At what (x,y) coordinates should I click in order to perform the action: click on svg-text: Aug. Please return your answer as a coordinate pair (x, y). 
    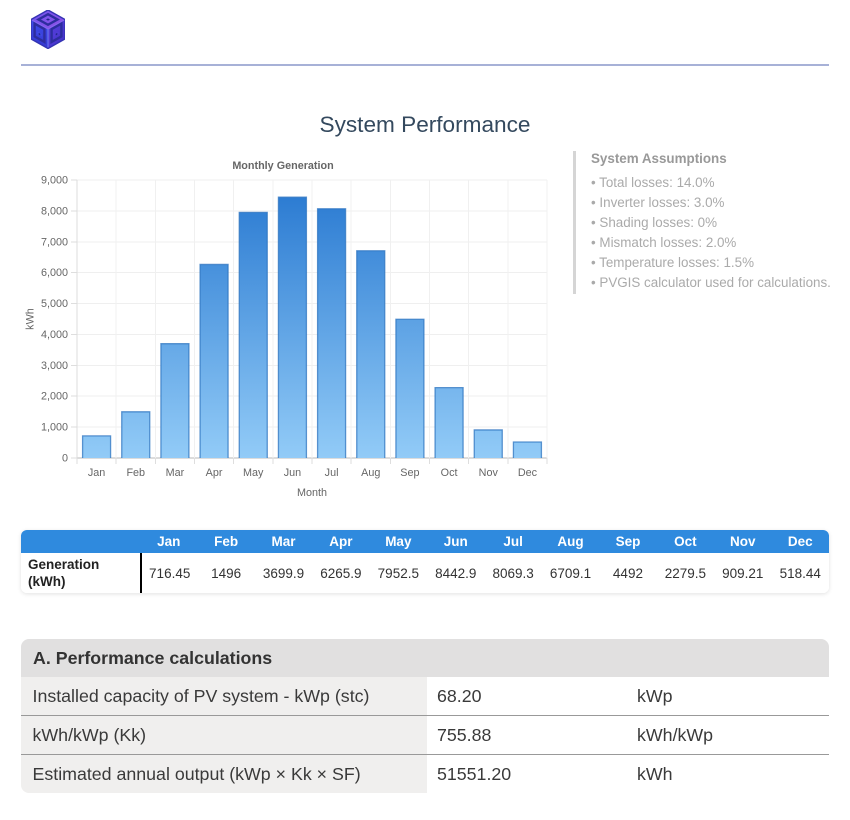
    Looking at the image, I should click on (370, 473).